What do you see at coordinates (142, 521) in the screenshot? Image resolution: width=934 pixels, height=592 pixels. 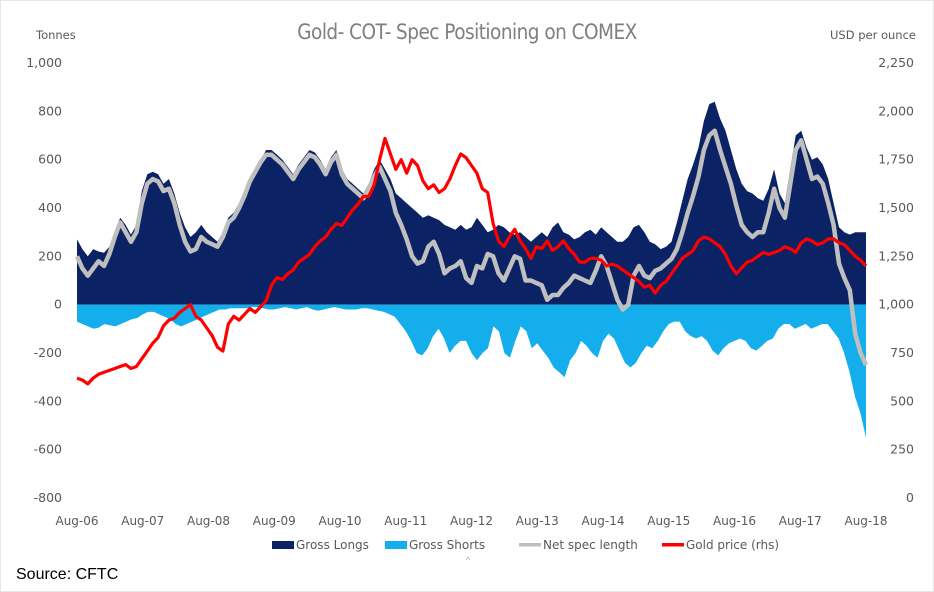 I see `x-tick-label: Aug-07` at bounding box center [142, 521].